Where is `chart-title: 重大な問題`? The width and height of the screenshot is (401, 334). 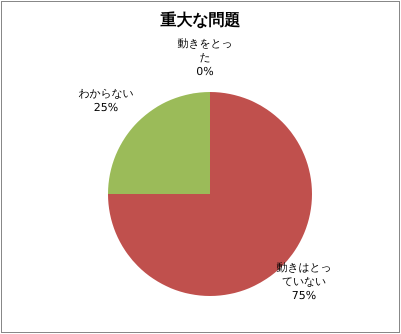 chart-title: 重大な問題 is located at coordinates (201, 20).